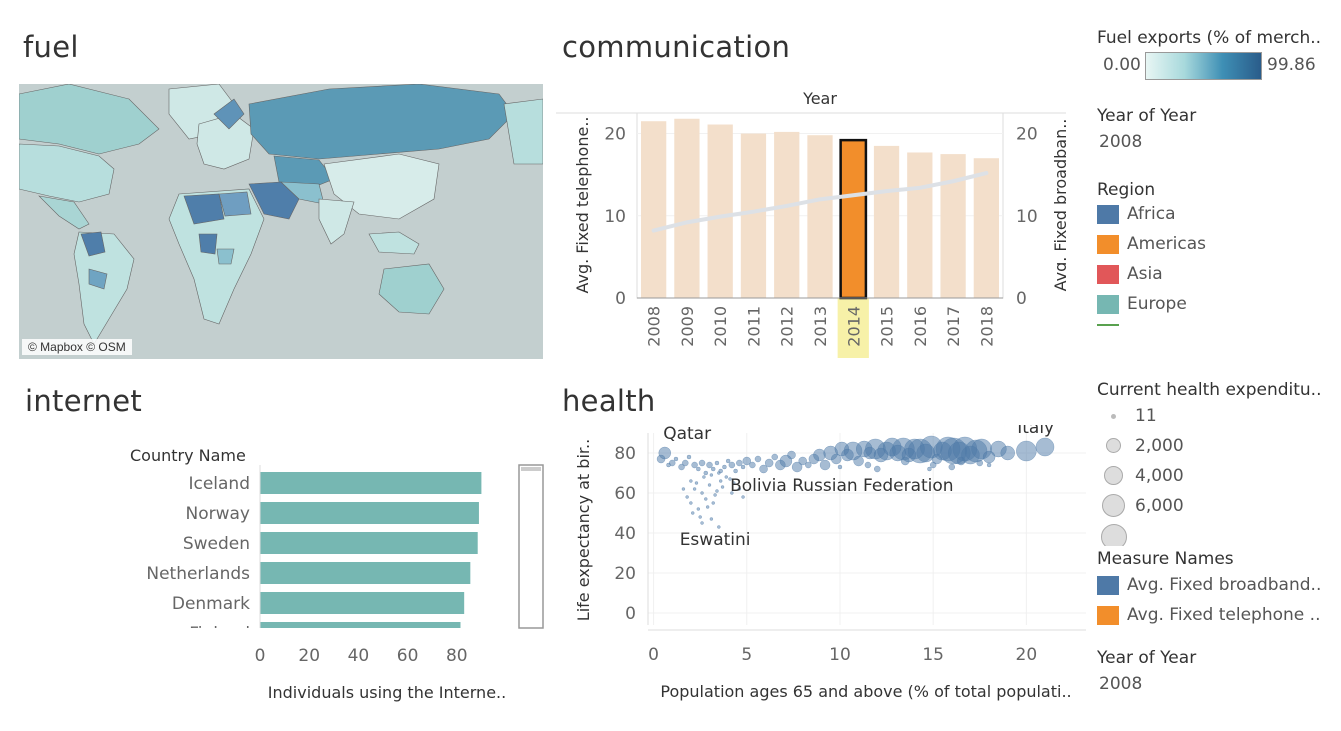 The height and width of the screenshot is (731, 1341). I want to click on health-xtick: 5, so click(746, 655).